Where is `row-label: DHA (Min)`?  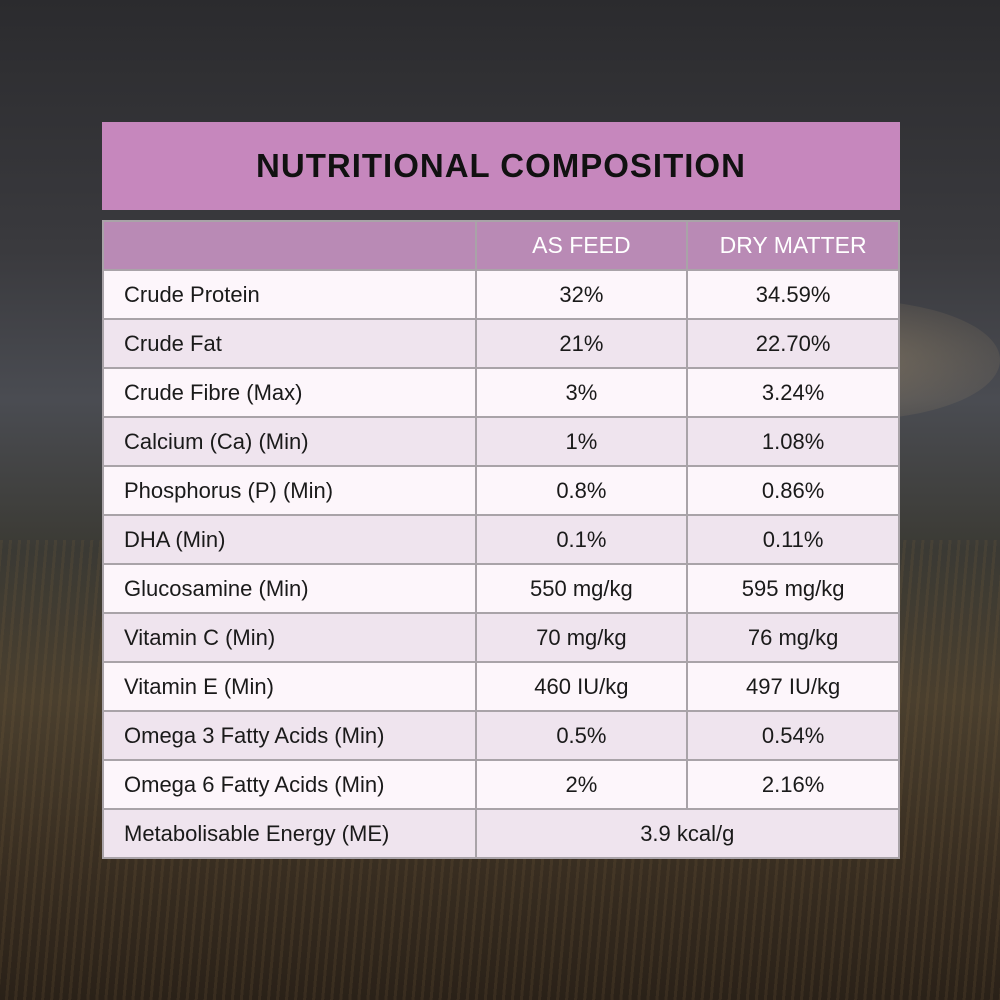 row-label: DHA (Min) is located at coordinates (289, 539).